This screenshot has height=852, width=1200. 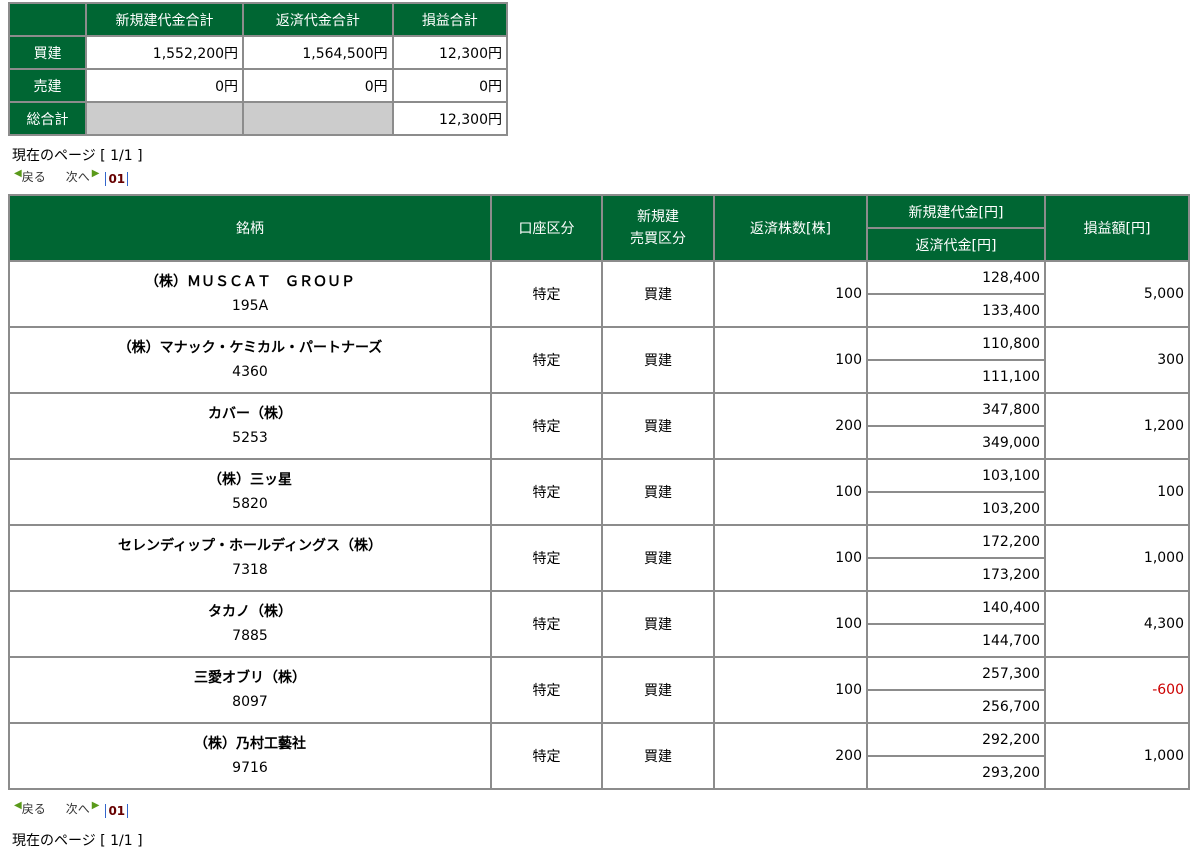 What do you see at coordinates (77, 841) in the screenshot?
I see `current-page-text: 現在のページ [ 1/1 ]` at bounding box center [77, 841].